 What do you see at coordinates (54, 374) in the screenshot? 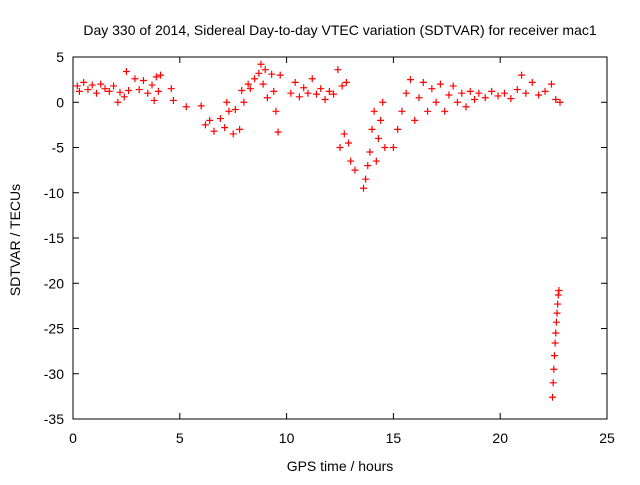
I see `y-tick-label: -30` at bounding box center [54, 374].